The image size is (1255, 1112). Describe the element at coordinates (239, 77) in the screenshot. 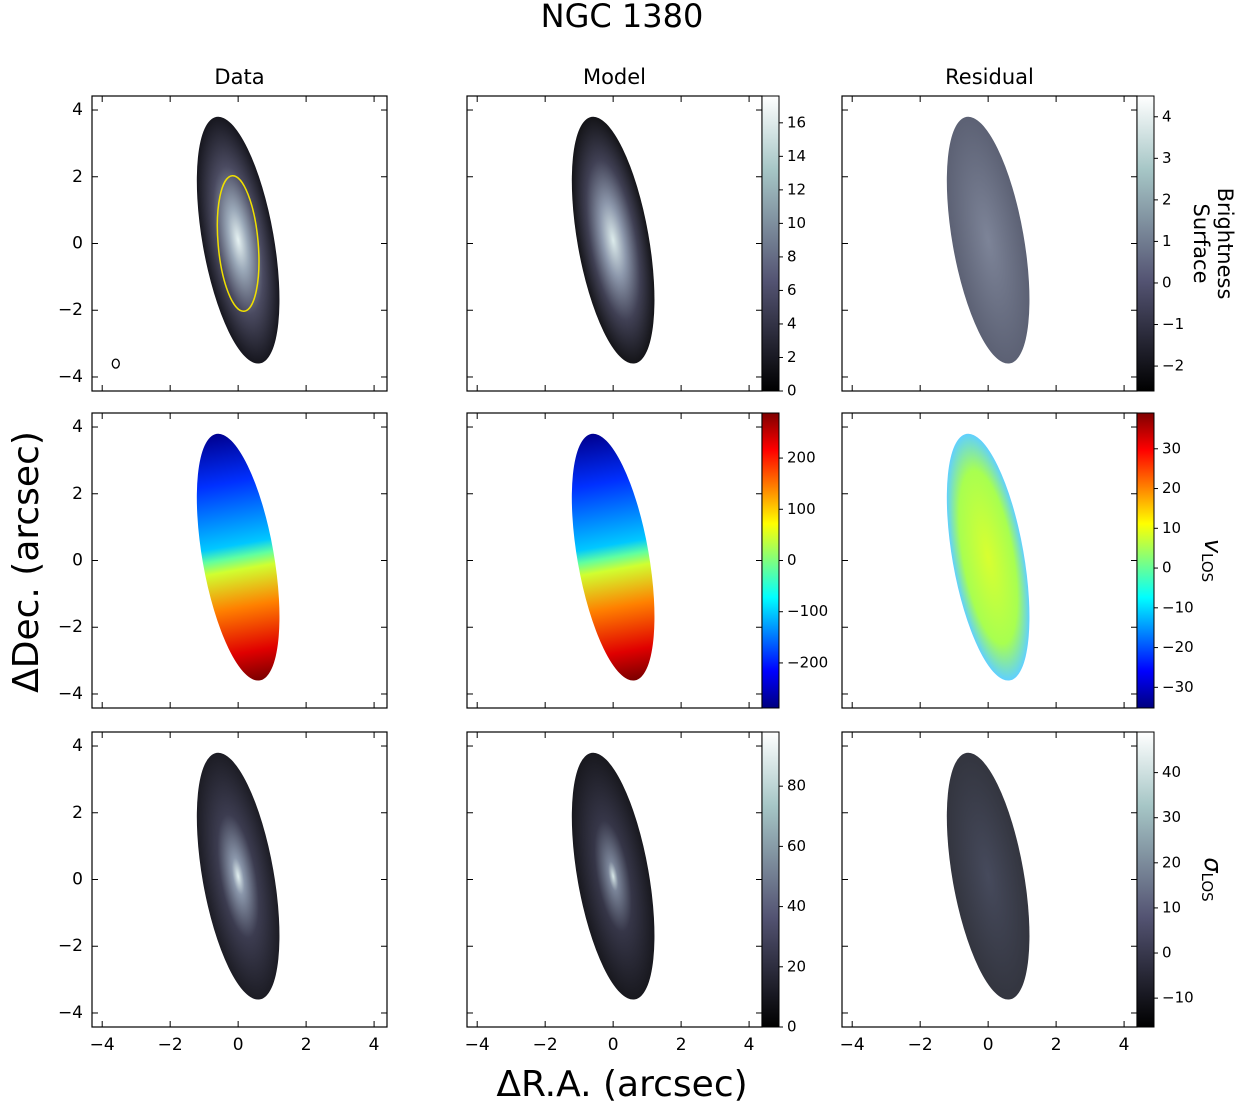

I see `column-title: Data` at that location.